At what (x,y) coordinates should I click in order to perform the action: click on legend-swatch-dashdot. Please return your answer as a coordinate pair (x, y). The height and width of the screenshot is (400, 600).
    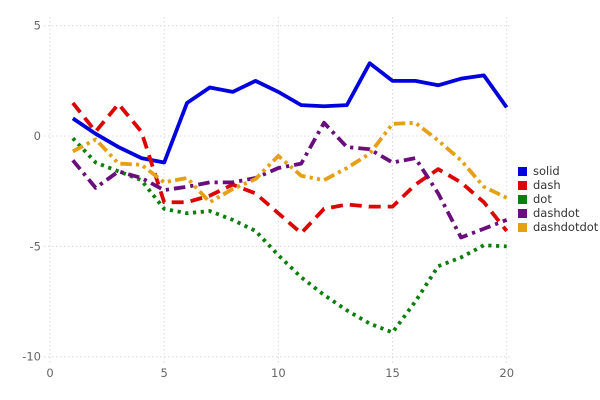
    Looking at the image, I should click on (522, 213).